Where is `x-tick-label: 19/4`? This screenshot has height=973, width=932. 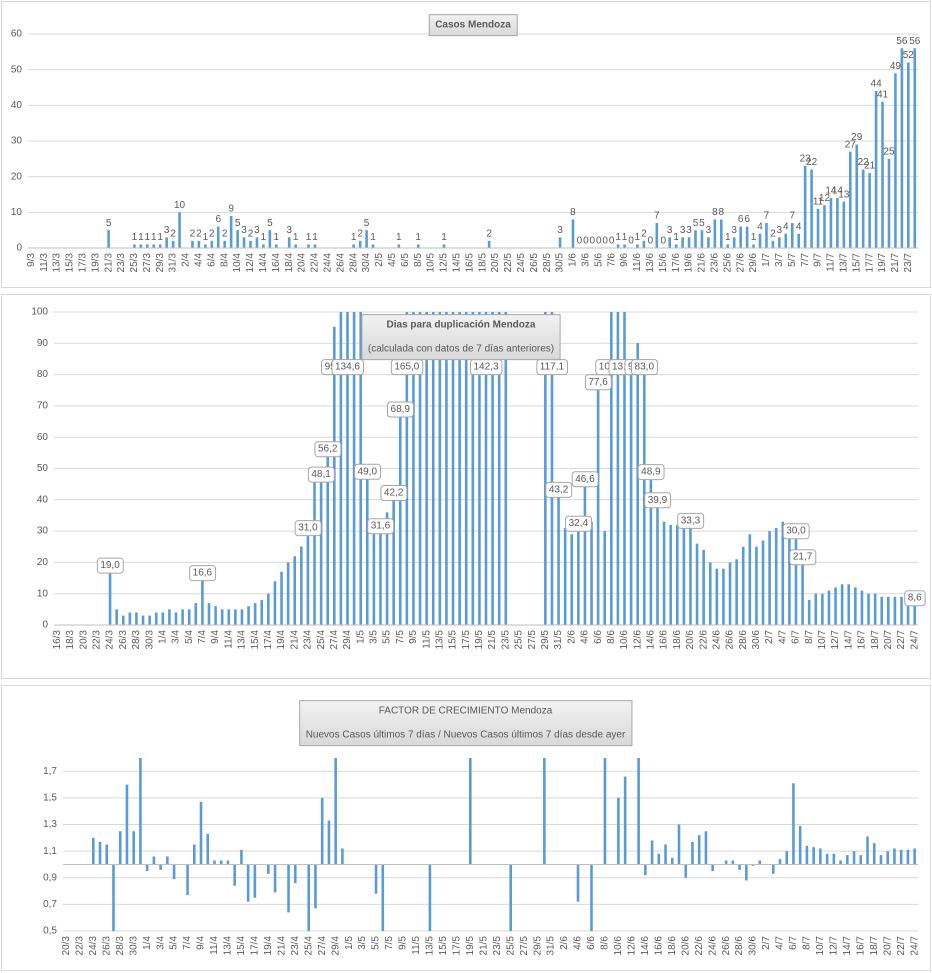
x-tick-label: 19/4 is located at coordinates (281, 640).